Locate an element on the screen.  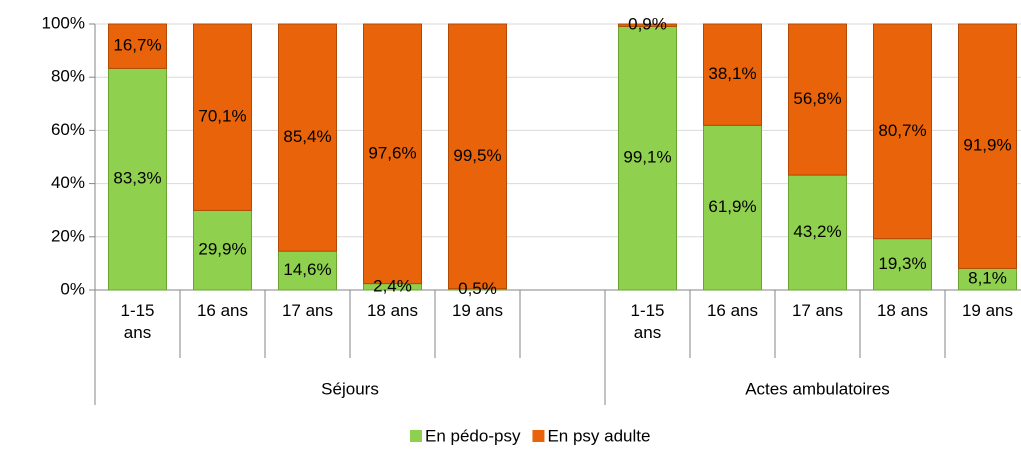
legend-label: En pédo-psy is located at coordinates (473, 435).